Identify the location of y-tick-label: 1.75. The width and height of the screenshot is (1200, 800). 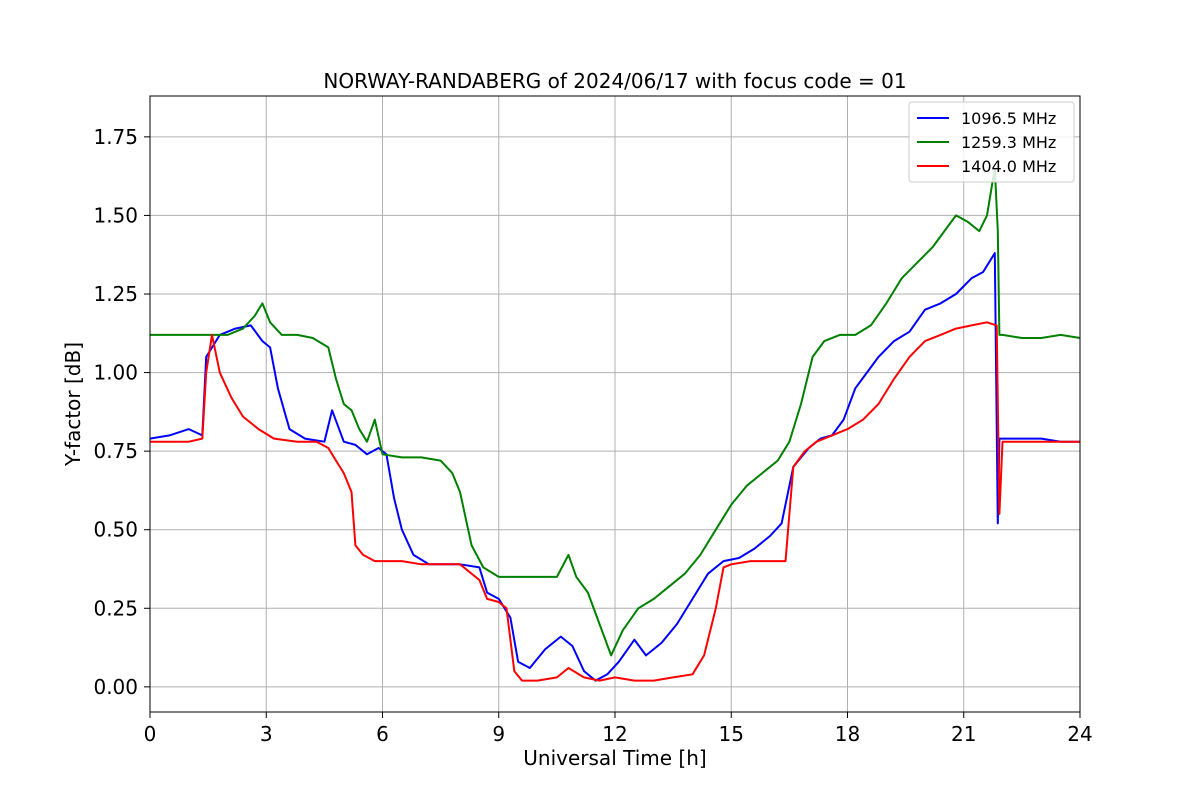
(115, 137).